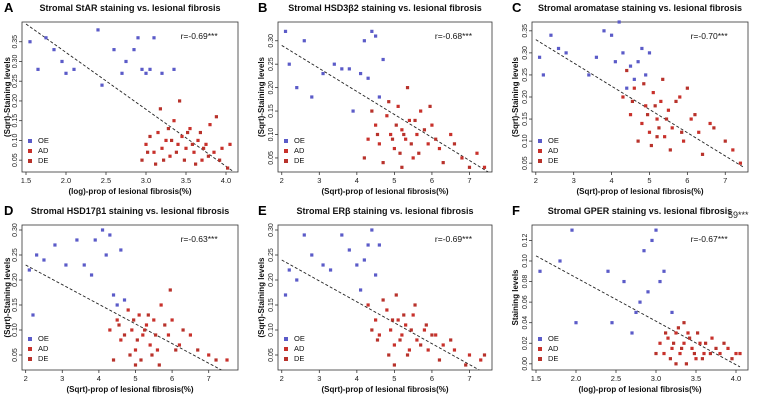 This screenshot has height=400, width=780. Describe the element at coordinates (262, 210) in the screenshot. I see `panel-letter: E` at that location.